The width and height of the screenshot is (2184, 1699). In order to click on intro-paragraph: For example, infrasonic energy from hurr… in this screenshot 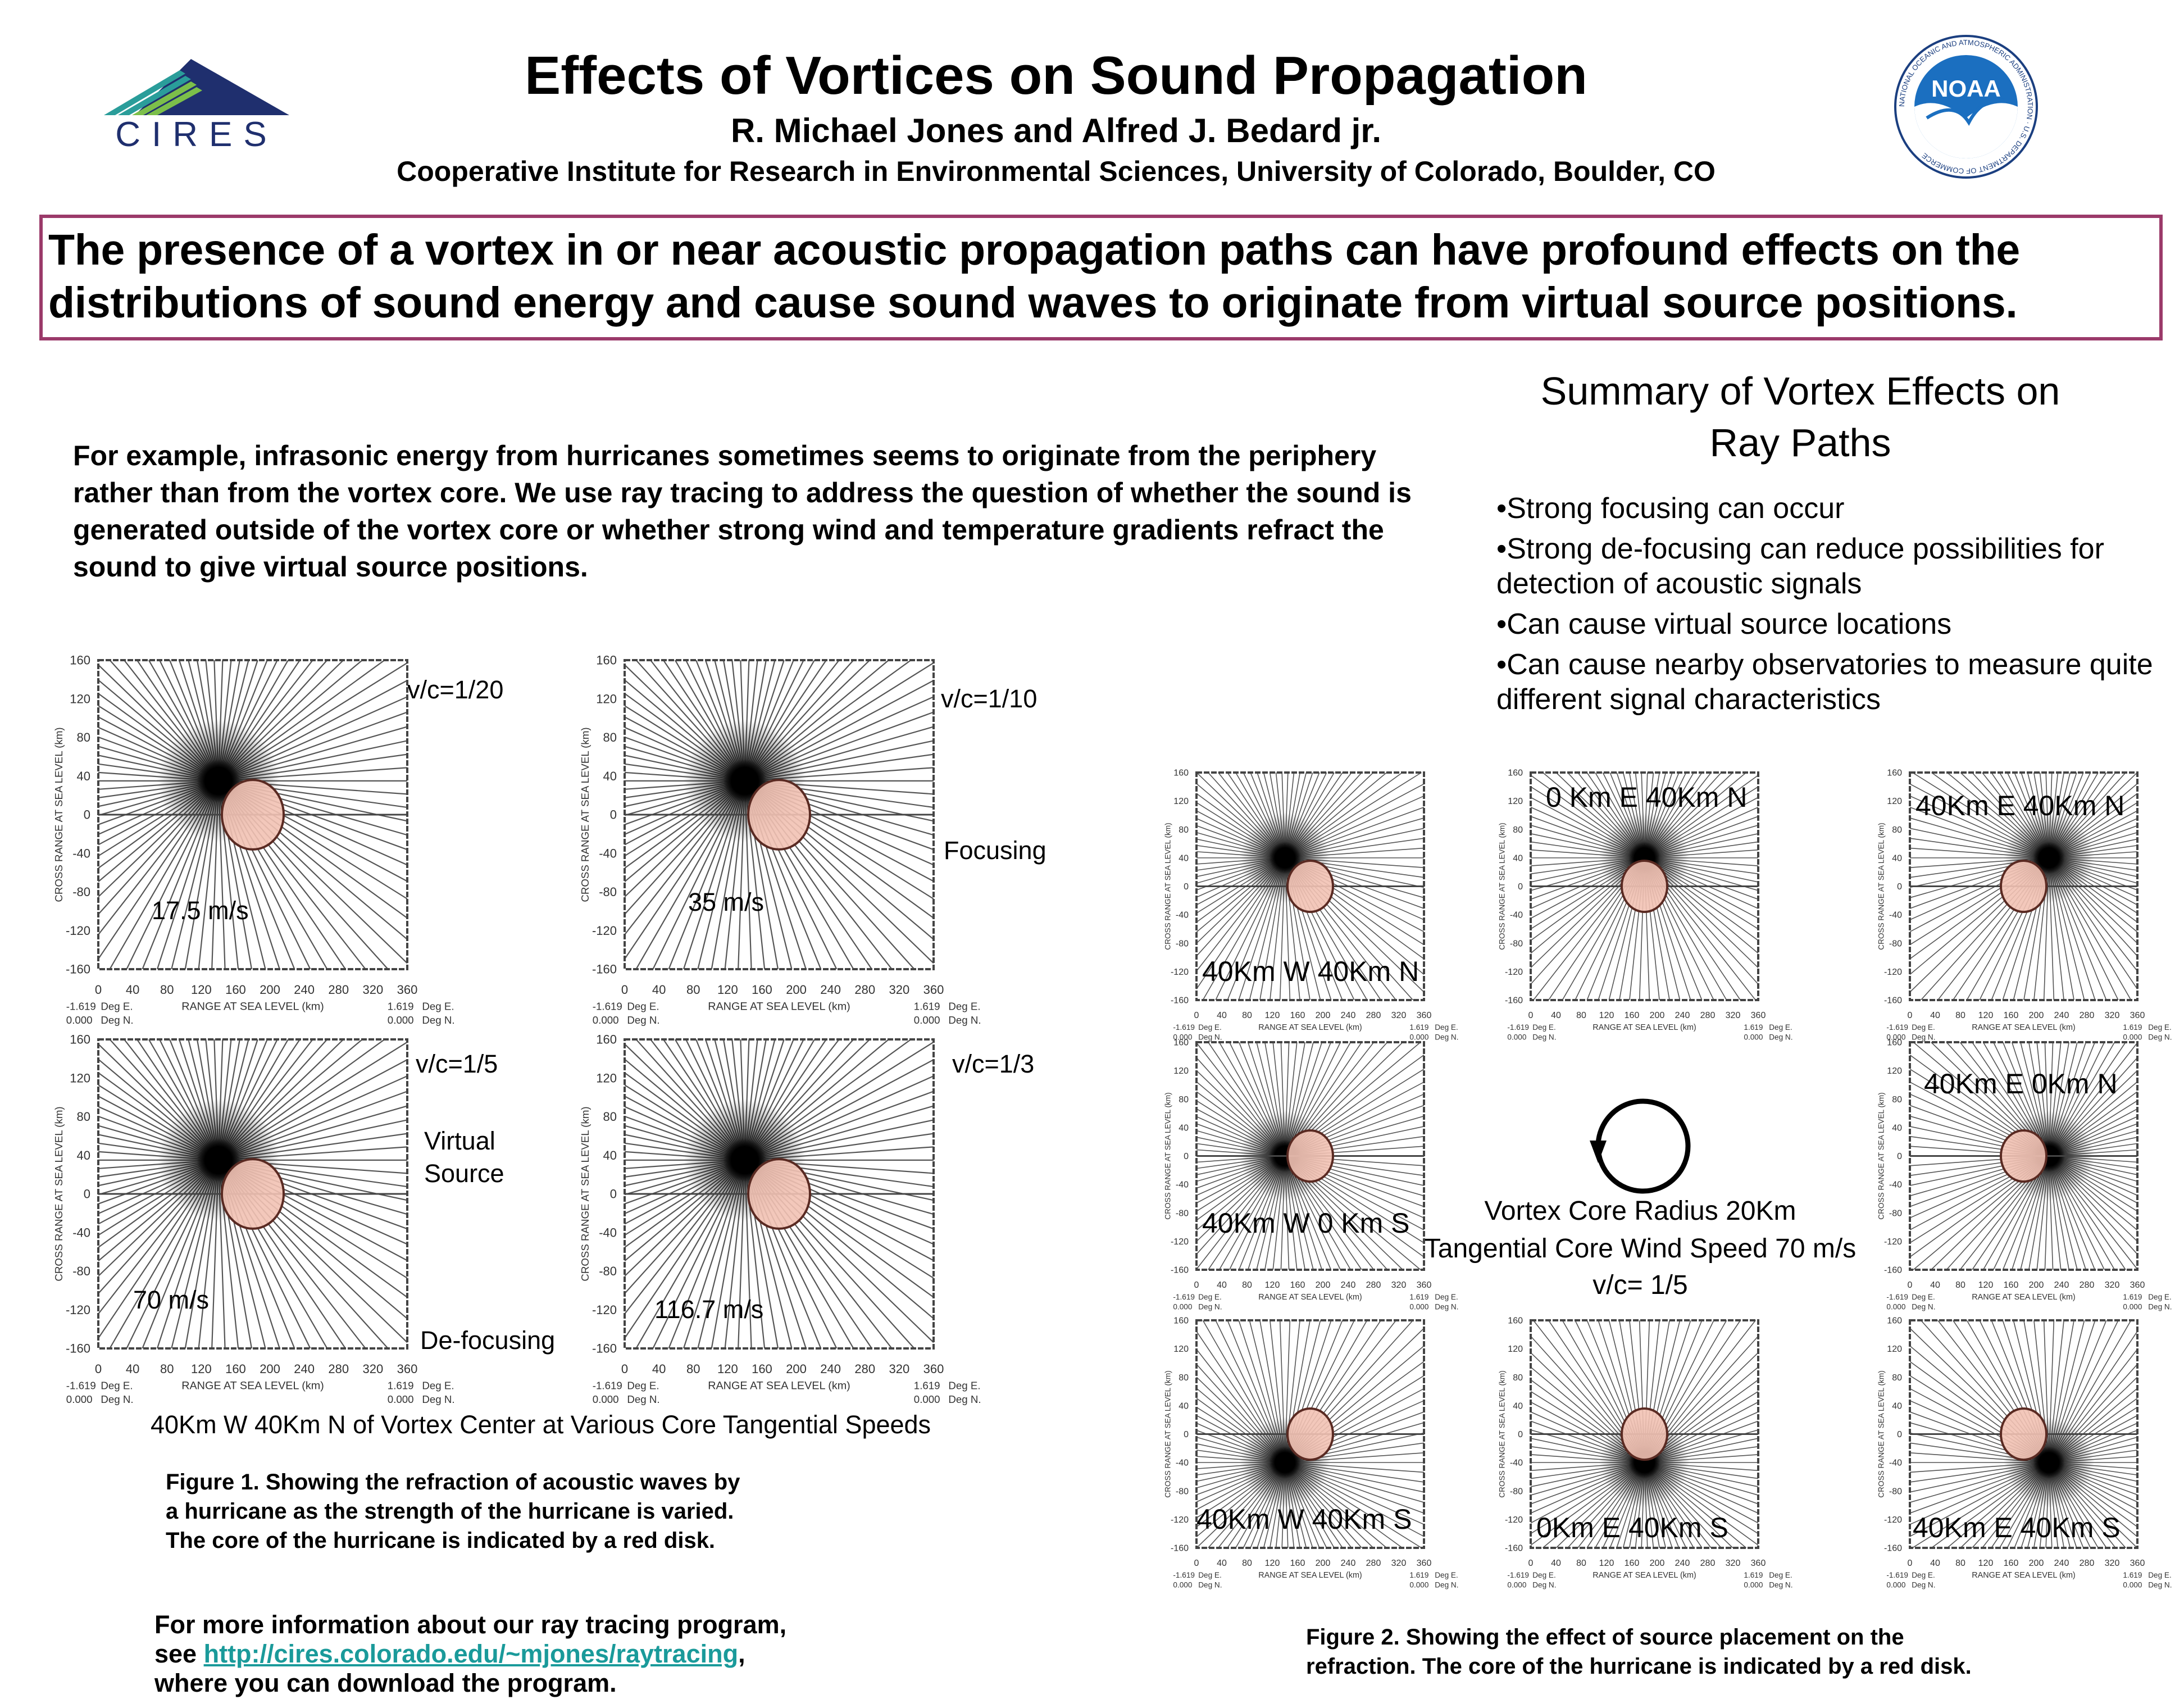, I will do `click(743, 511)`.